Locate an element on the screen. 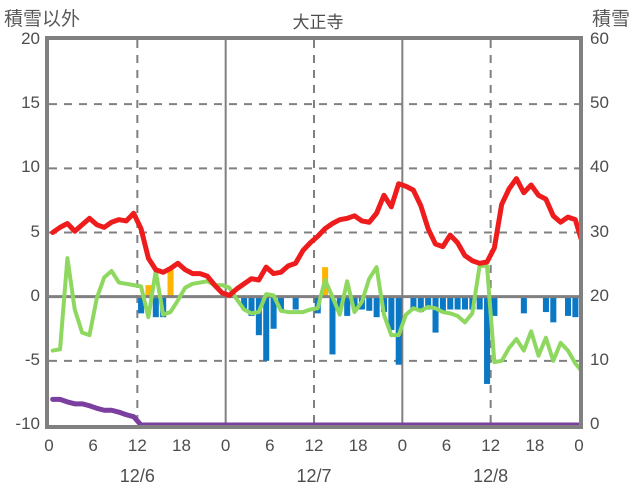 The image size is (636, 501). left-axis-caption: 積雪以外 is located at coordinates (42, 19).